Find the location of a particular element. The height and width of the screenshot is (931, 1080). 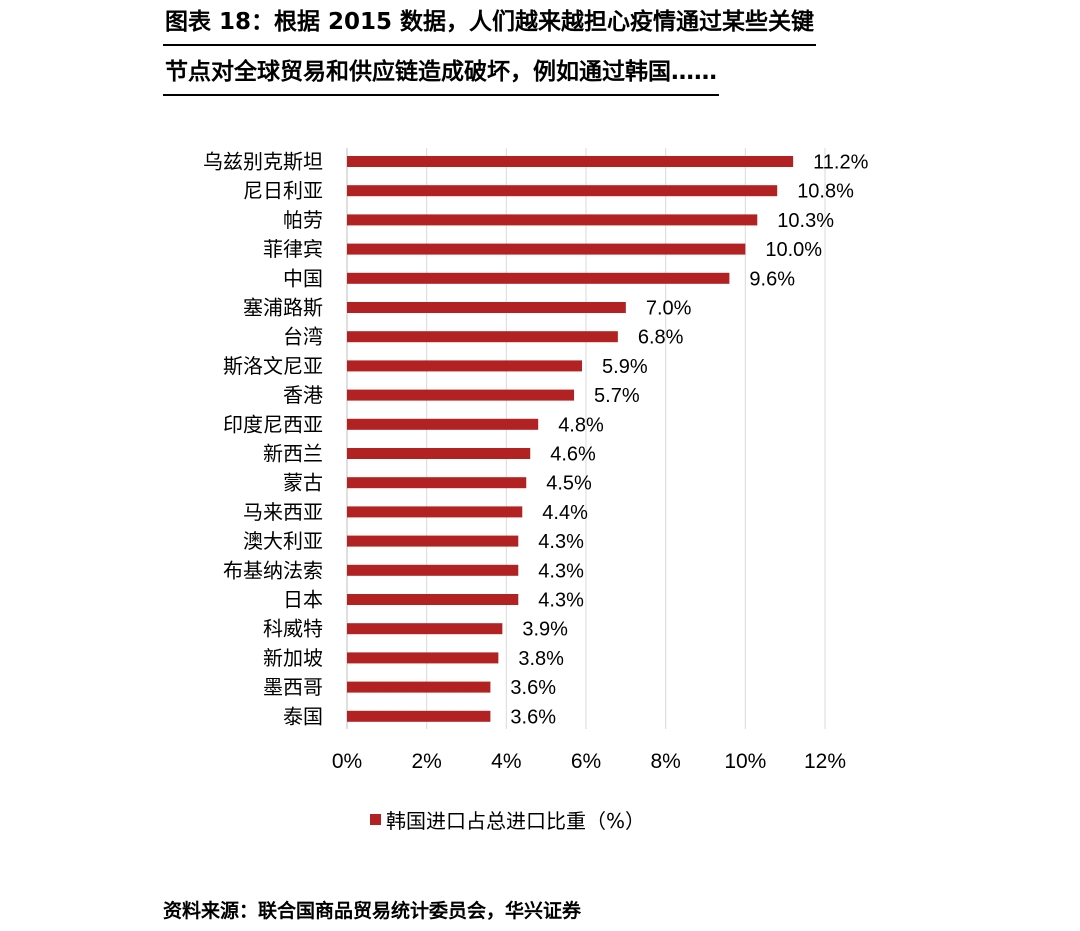

value-label: 4.5% is located at coordinates (569, 484).